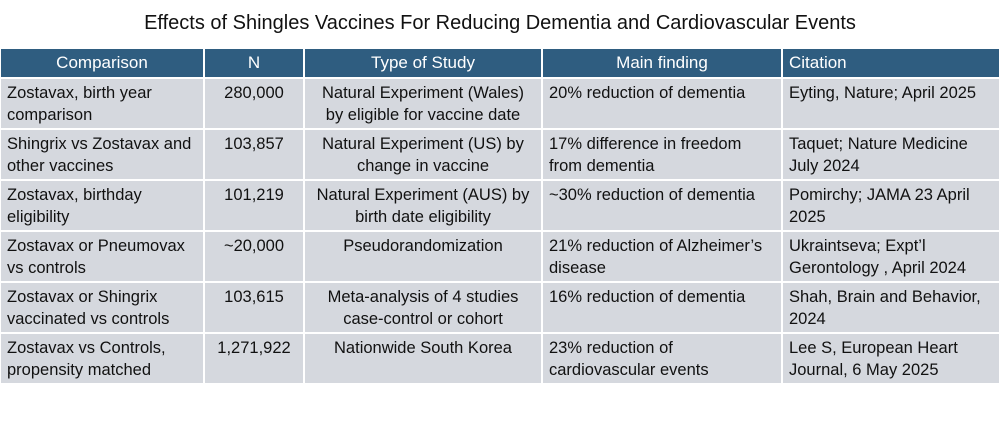 This screenshot has height=438, width=1000. I want to click on cell-citation: Pomirchy; JAMA 23 April 2025, so click(890, 206).